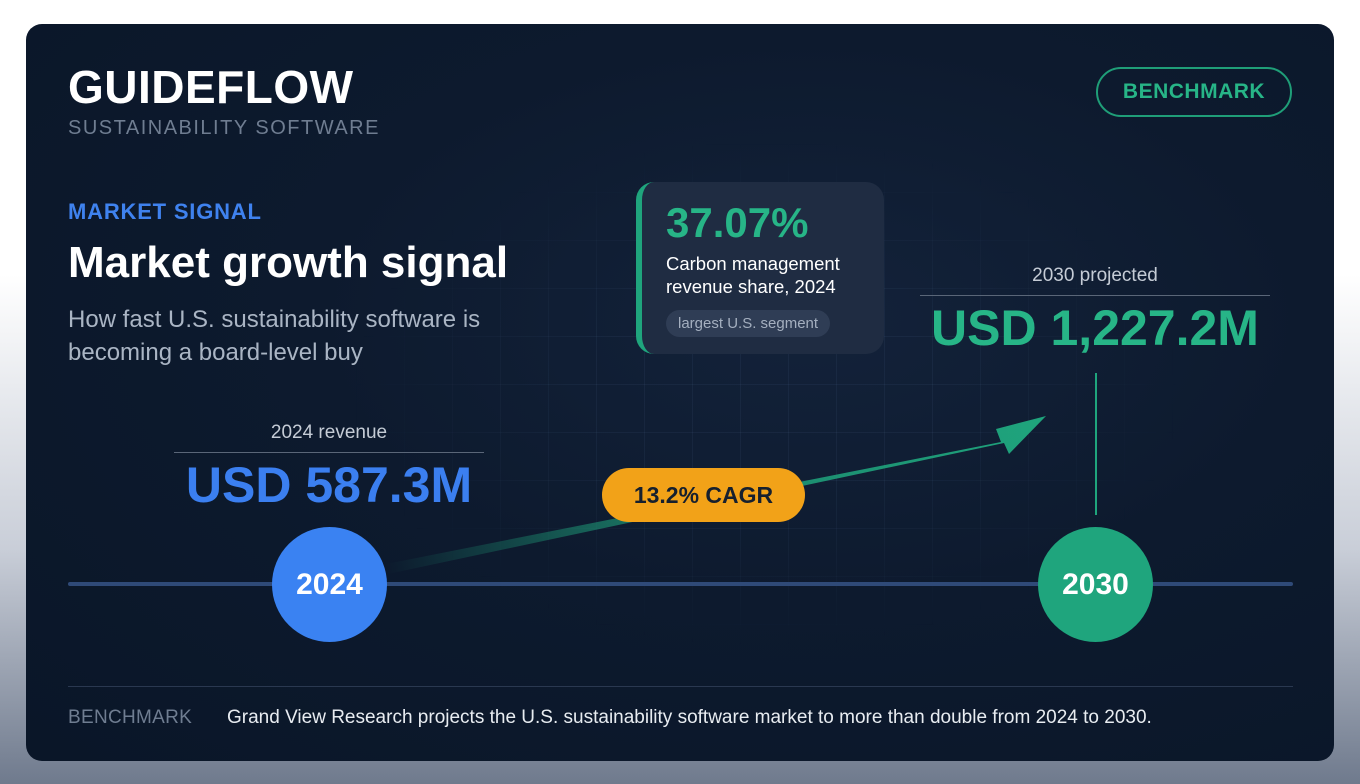 This screenshot has height=784, width=1360. Describe the element at coordinates (288, 262) in the screenshot. I see `page-title: Market growth signal` at that location.